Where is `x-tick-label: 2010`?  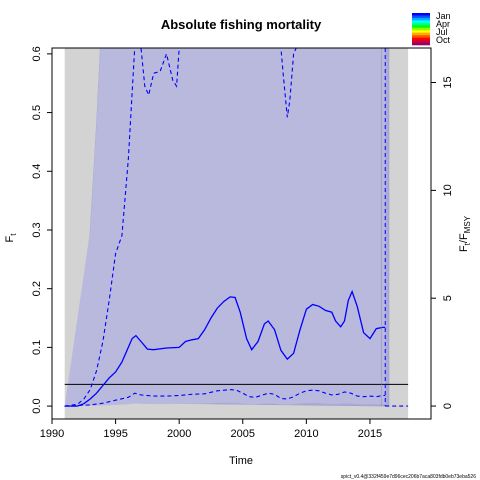 x-tick-label: 2010 is located at coordinates (306, 434).